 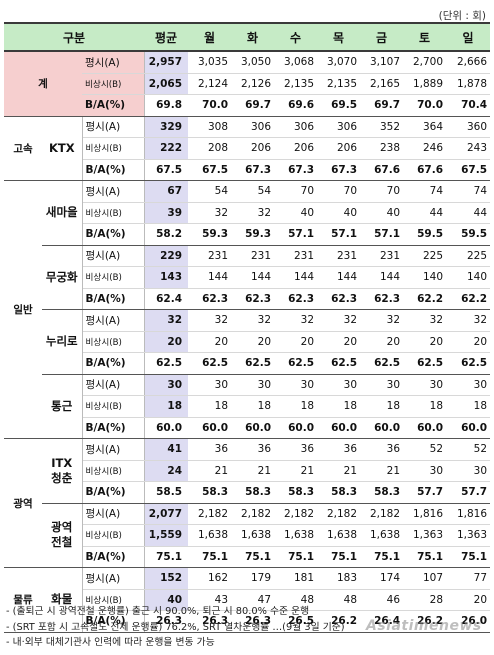 What do you see at coordinates (382, 621) in the screenshot?
I see `value-cell: 26.4` at bounding box center [382, 621].